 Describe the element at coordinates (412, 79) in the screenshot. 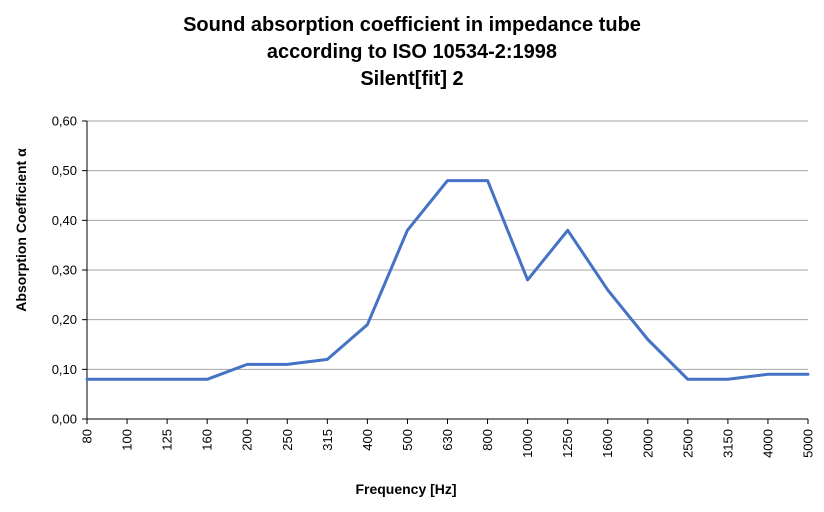

I see `chart-title-line-3: Silent[fit] 2` at that location.